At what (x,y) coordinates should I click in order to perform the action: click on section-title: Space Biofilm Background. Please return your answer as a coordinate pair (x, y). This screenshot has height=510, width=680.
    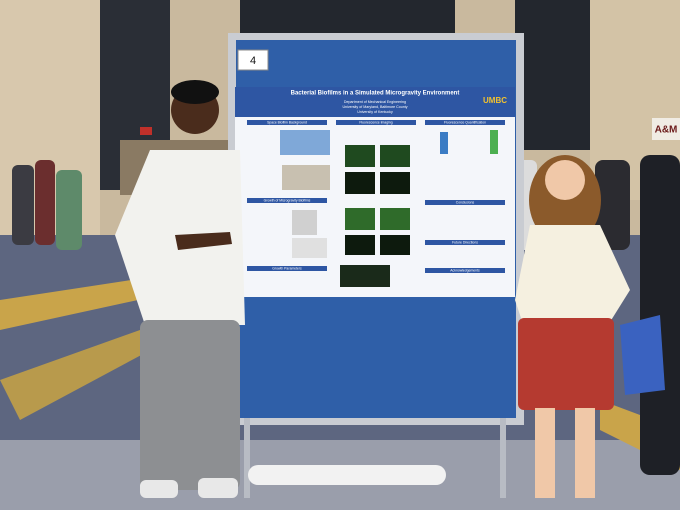
    Looking at the image, I should click on (287, 122).